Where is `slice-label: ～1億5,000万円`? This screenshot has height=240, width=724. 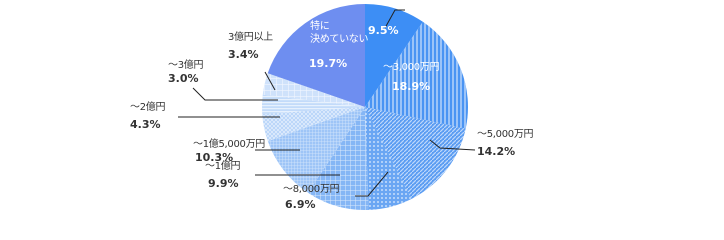
slice-label: ～1億5,000万円 is located at coordinates (229, 144).